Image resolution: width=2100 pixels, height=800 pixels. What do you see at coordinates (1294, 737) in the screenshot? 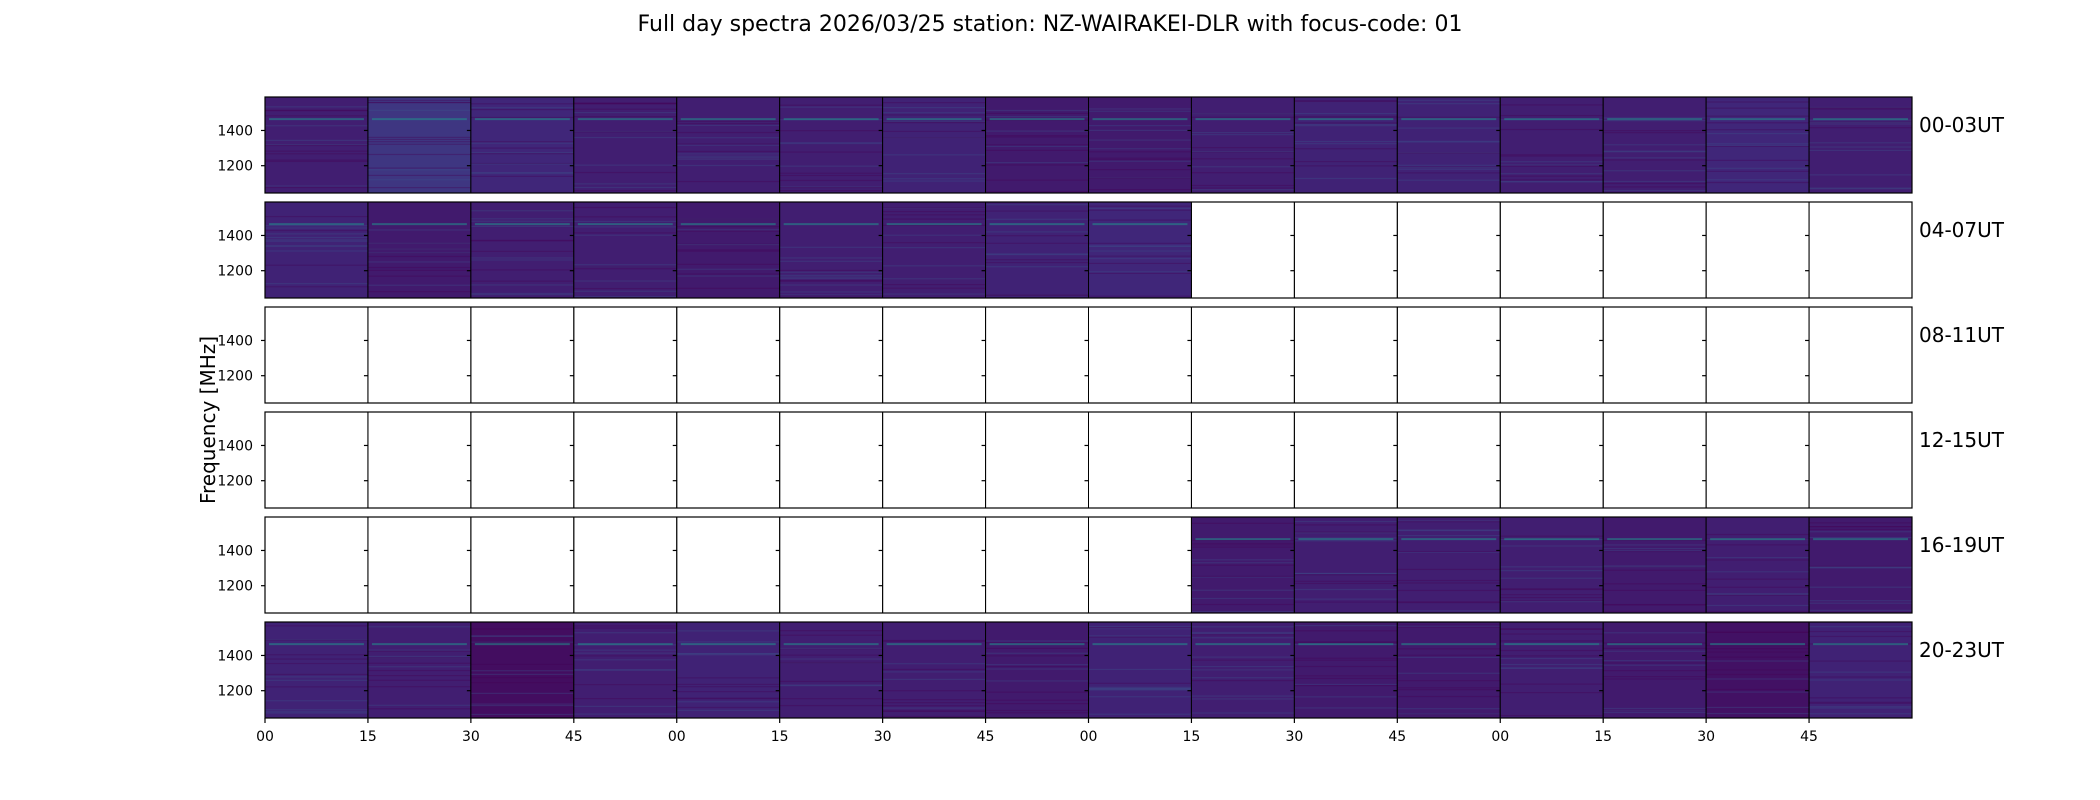
I see `x-tick-label: 30` at bounding box center [1294, 737].